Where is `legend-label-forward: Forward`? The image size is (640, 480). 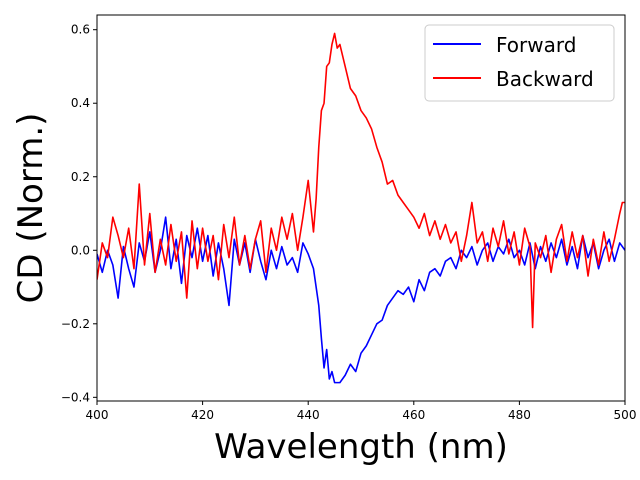 legend-label-forward: Forward is located at coordinates (536, 45).